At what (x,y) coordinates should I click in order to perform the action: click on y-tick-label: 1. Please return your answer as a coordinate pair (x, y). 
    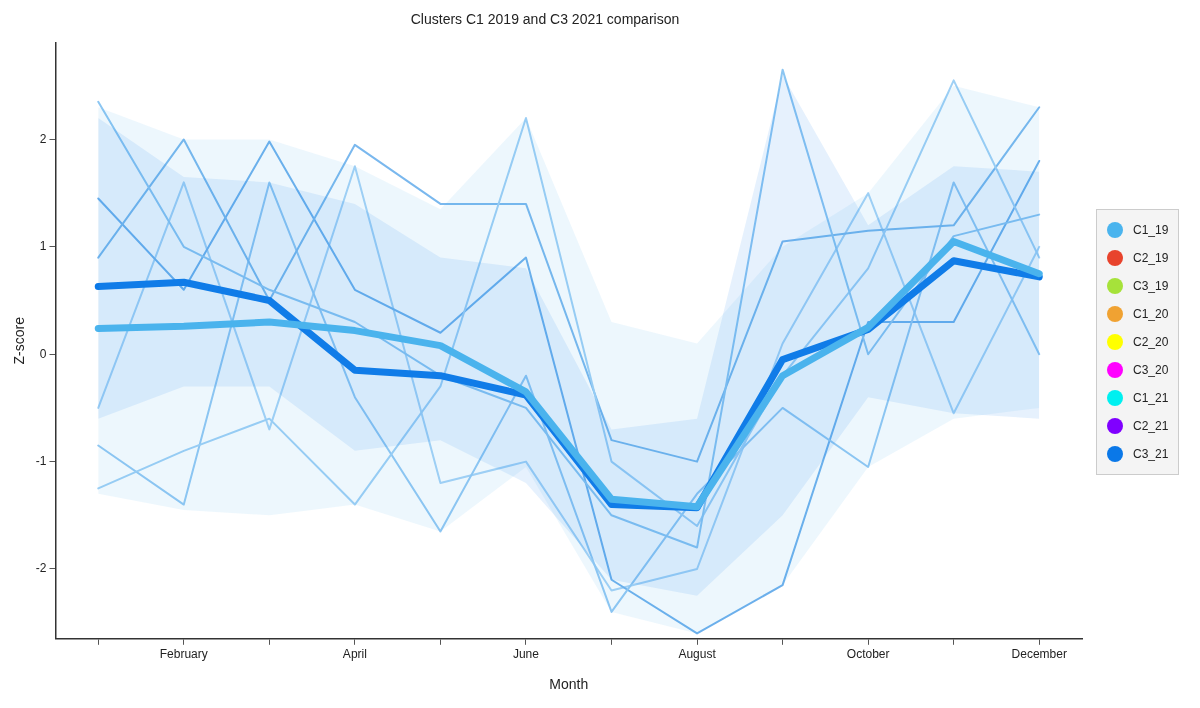
    Looking at the image, I should click on (43, 246).